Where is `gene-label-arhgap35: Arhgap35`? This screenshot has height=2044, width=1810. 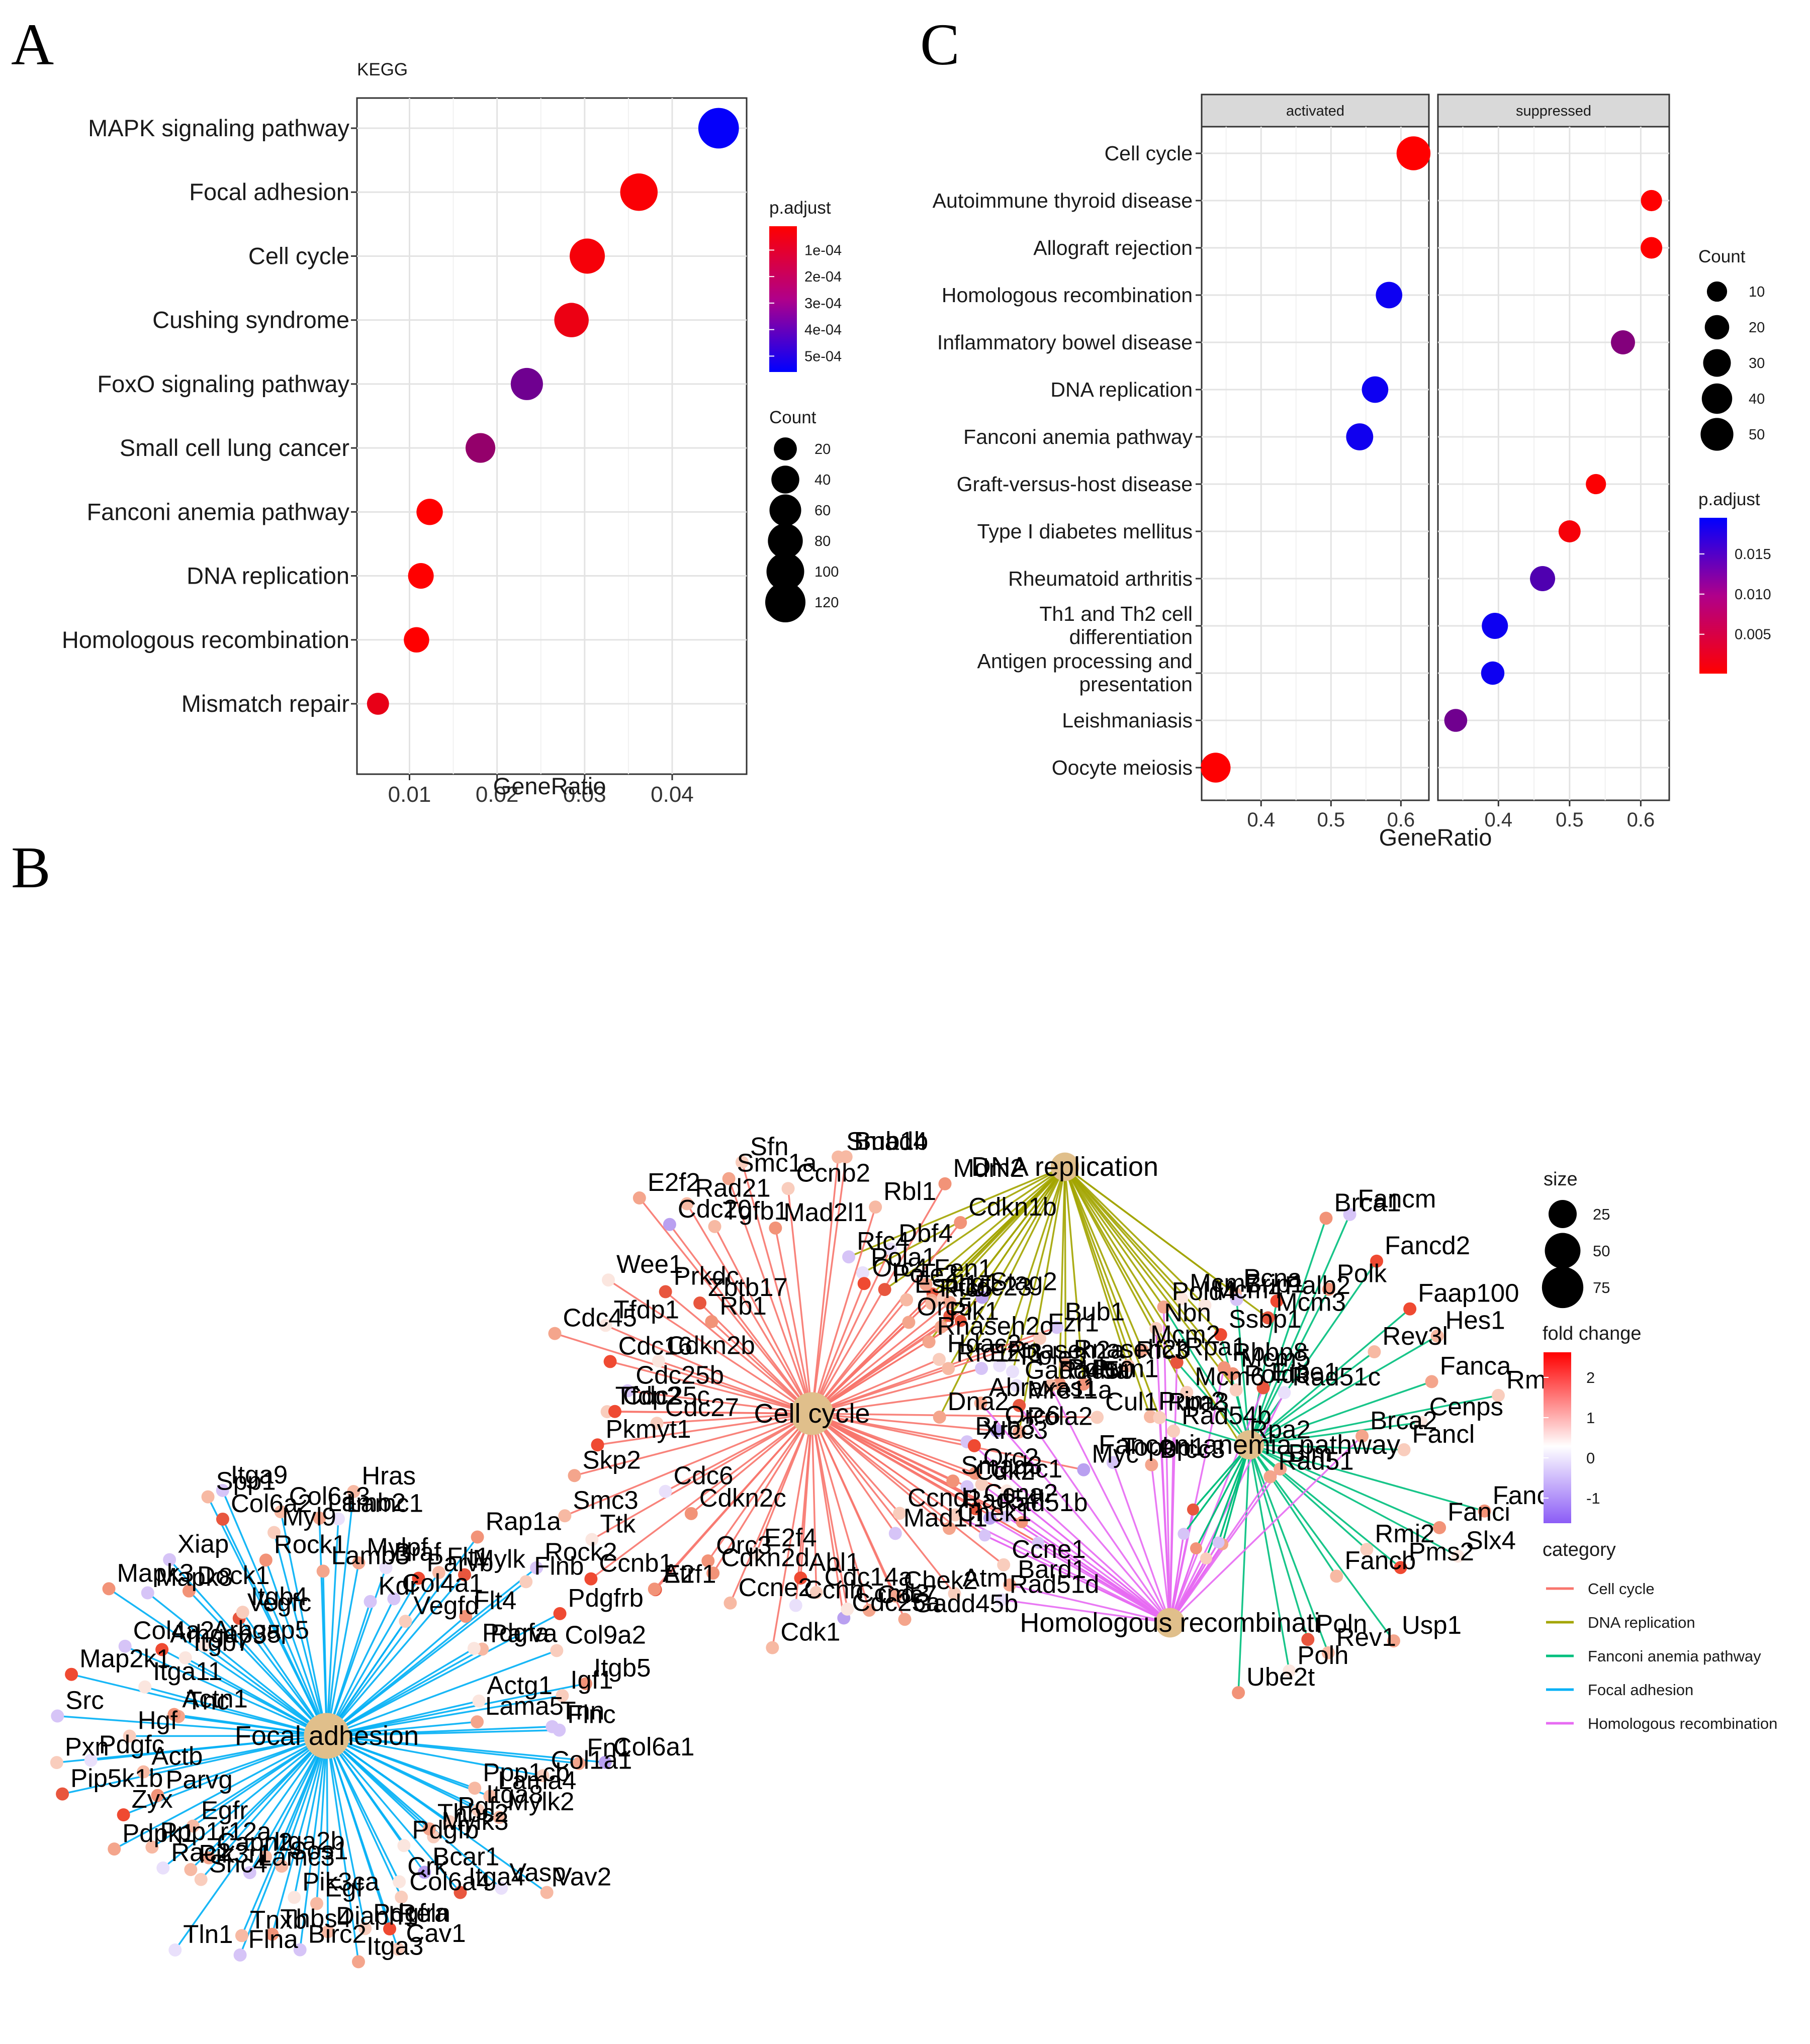
gene-label-arhgap35: Arhgap35 is located at coordinates (225, 1634).